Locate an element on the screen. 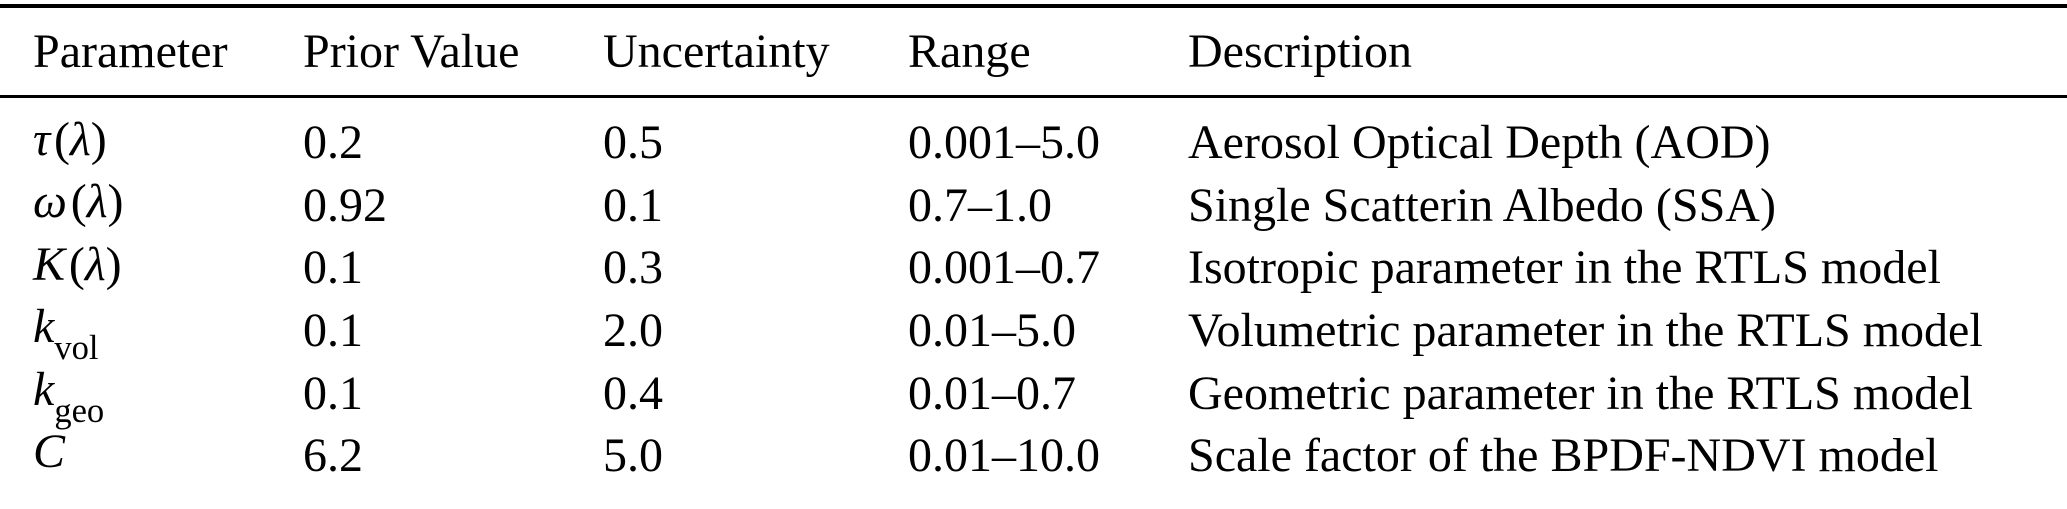 Image resolution: width=2067 pixels, height=509 pixels. range-cell: 0.001–0.7 is located at coordinates (1004, 268).